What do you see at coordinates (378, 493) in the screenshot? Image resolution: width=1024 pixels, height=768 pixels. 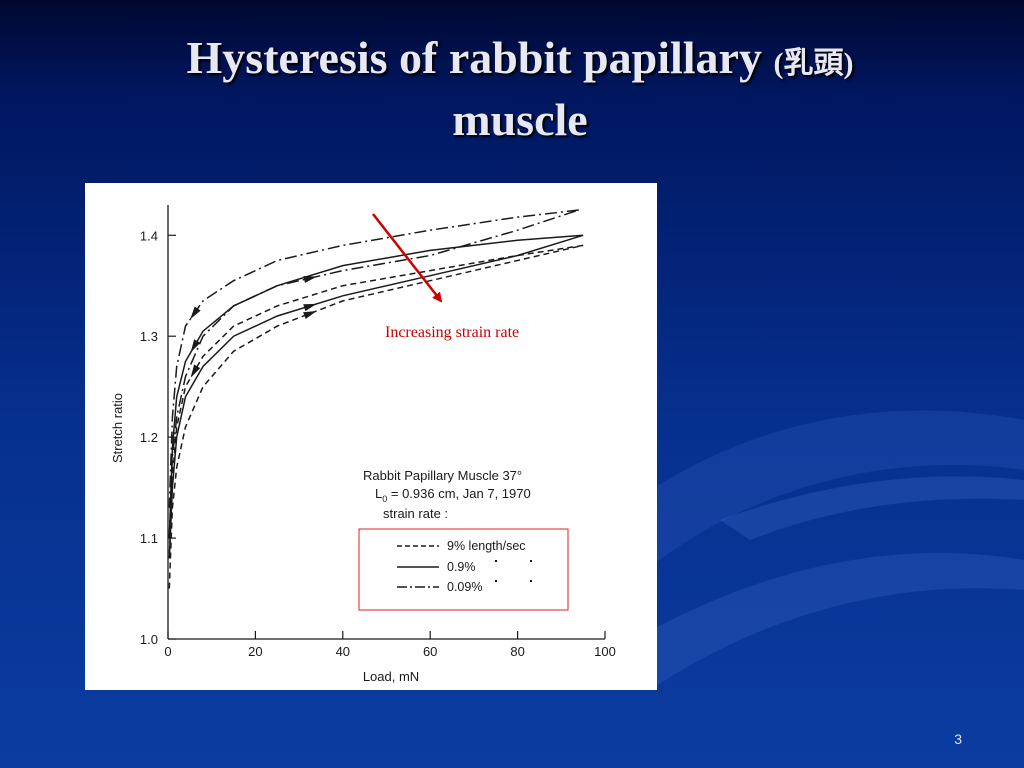 I see `info-length-symbol: L` at bounding box center [378, 493].